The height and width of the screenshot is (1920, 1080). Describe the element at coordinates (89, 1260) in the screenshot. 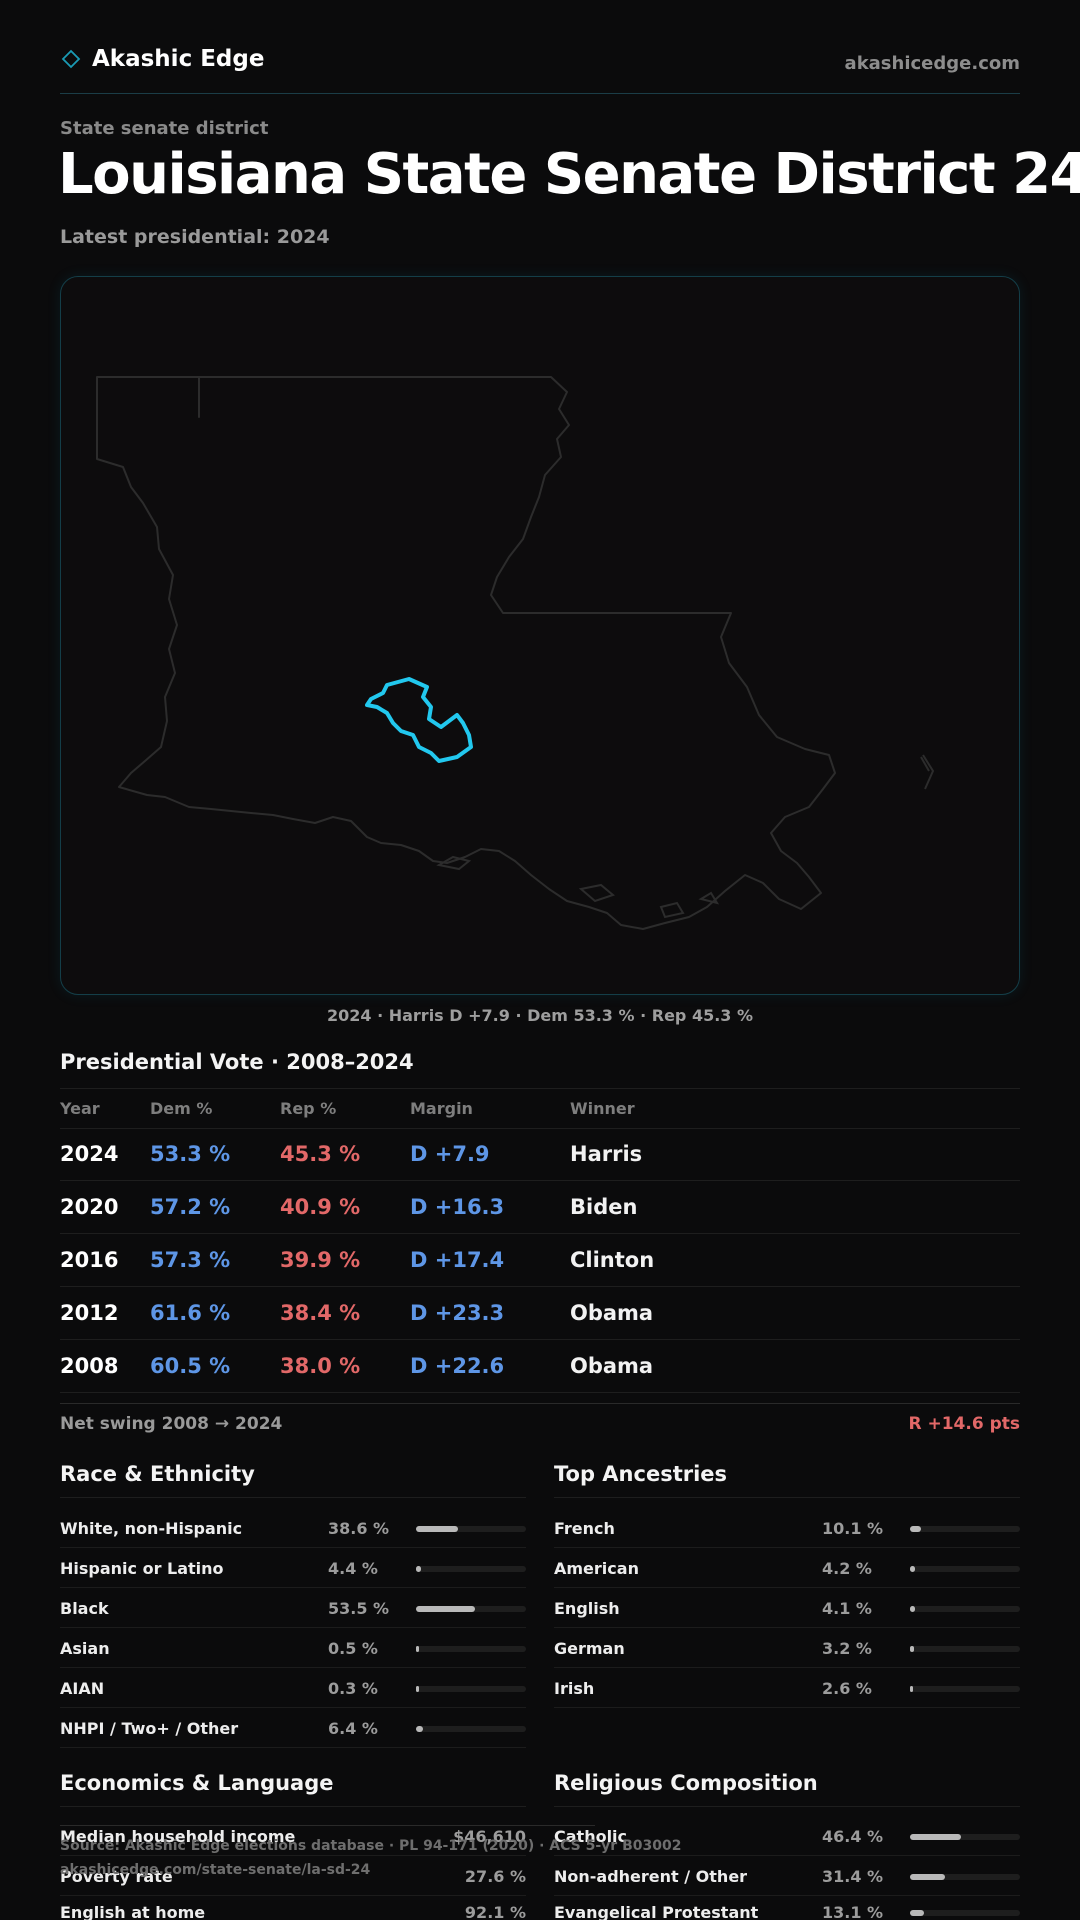

I see `year-cell: 2016` at that location.